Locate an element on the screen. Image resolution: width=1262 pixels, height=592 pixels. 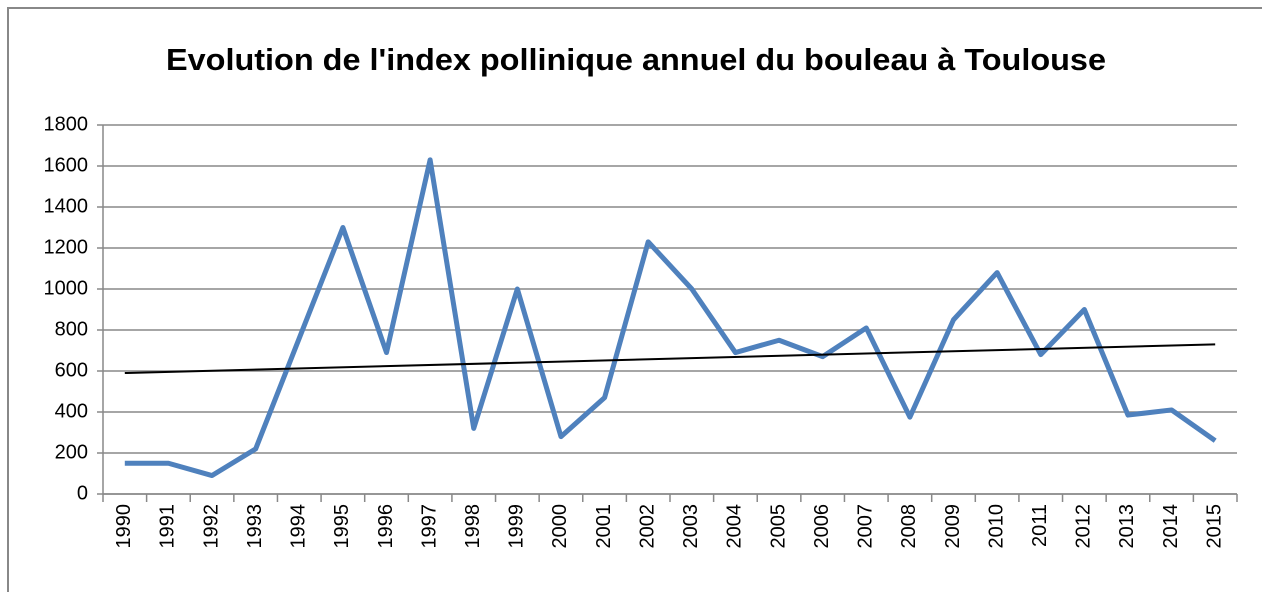
y-tick-label: 1400 is located at coordinates (66, 206).